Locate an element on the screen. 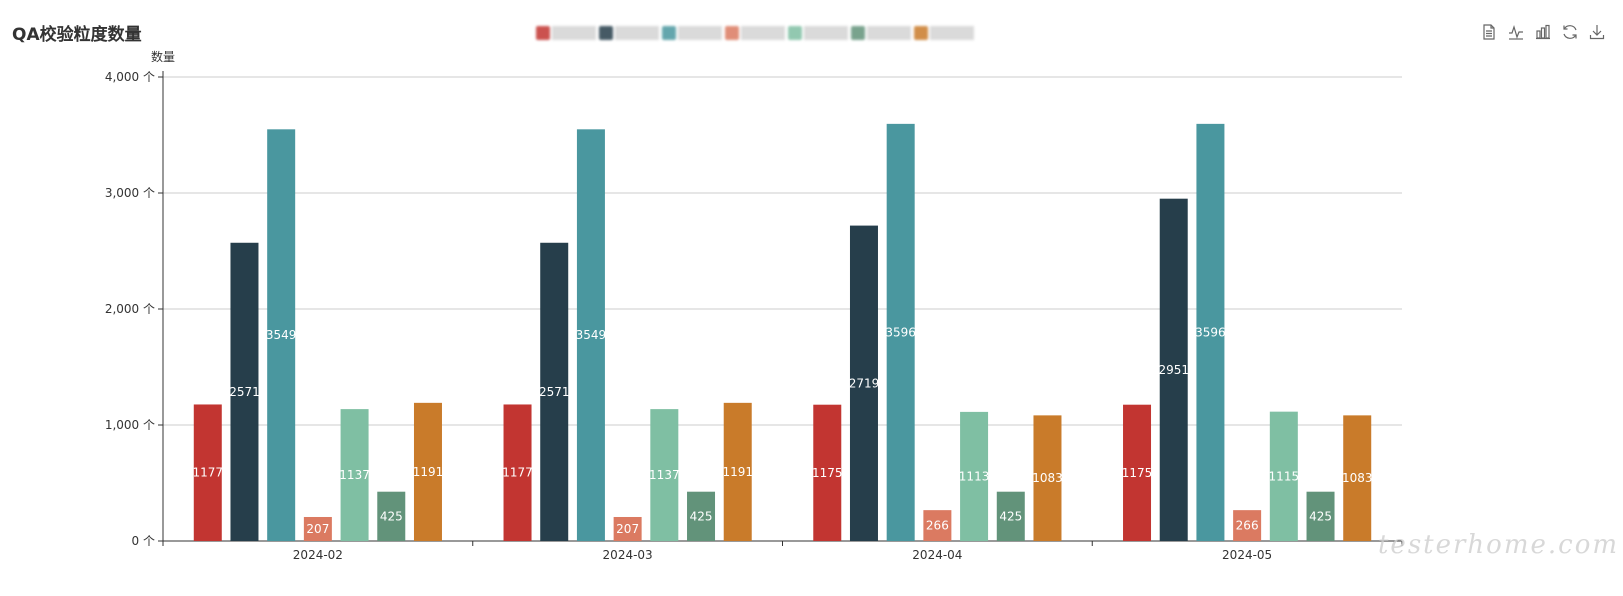 The width and height of the screenshot is (1623, 596). x-tick-label: 2024-02 is located at coordinates (318, 555).